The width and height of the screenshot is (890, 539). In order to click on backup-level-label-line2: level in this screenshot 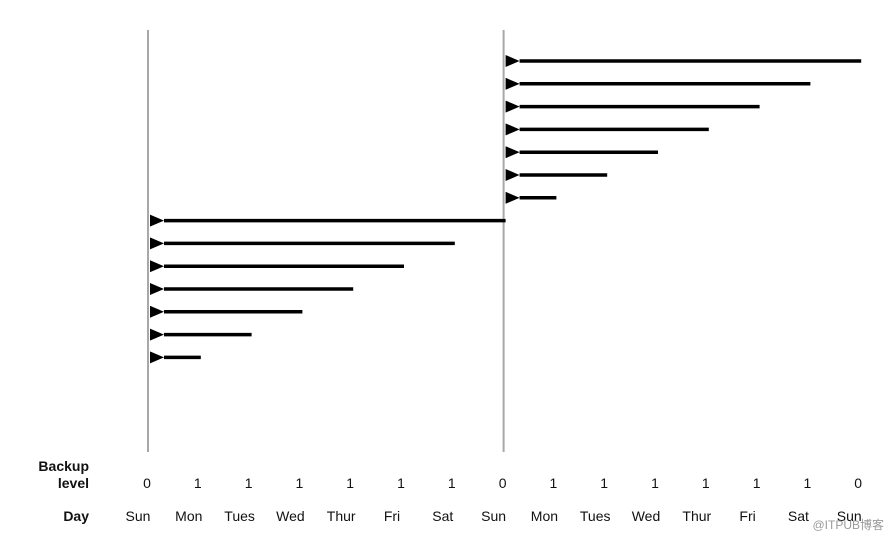, I will do `click(73, 483)`.